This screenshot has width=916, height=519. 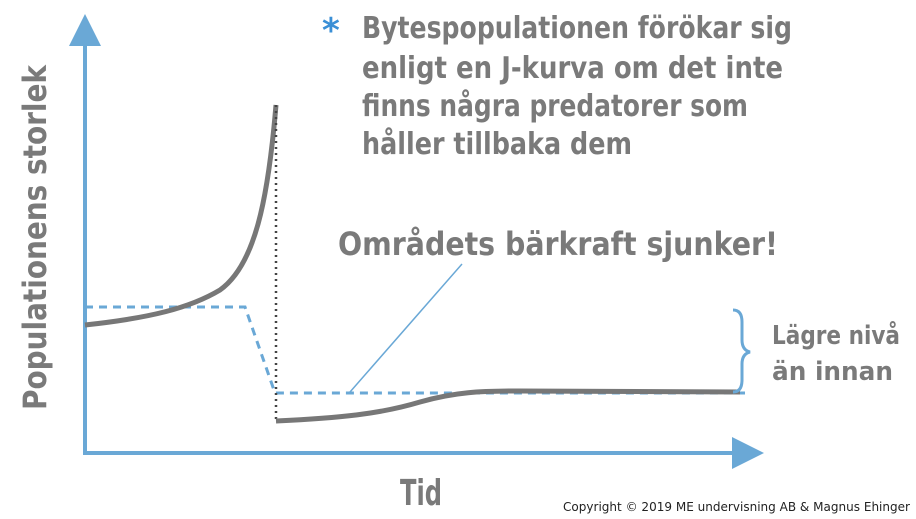 What do you see at coordinates (577, 28) in the screenshot?
I see `note-line: Bytespopulationen förökar sig` at bounding box center [577, 28].